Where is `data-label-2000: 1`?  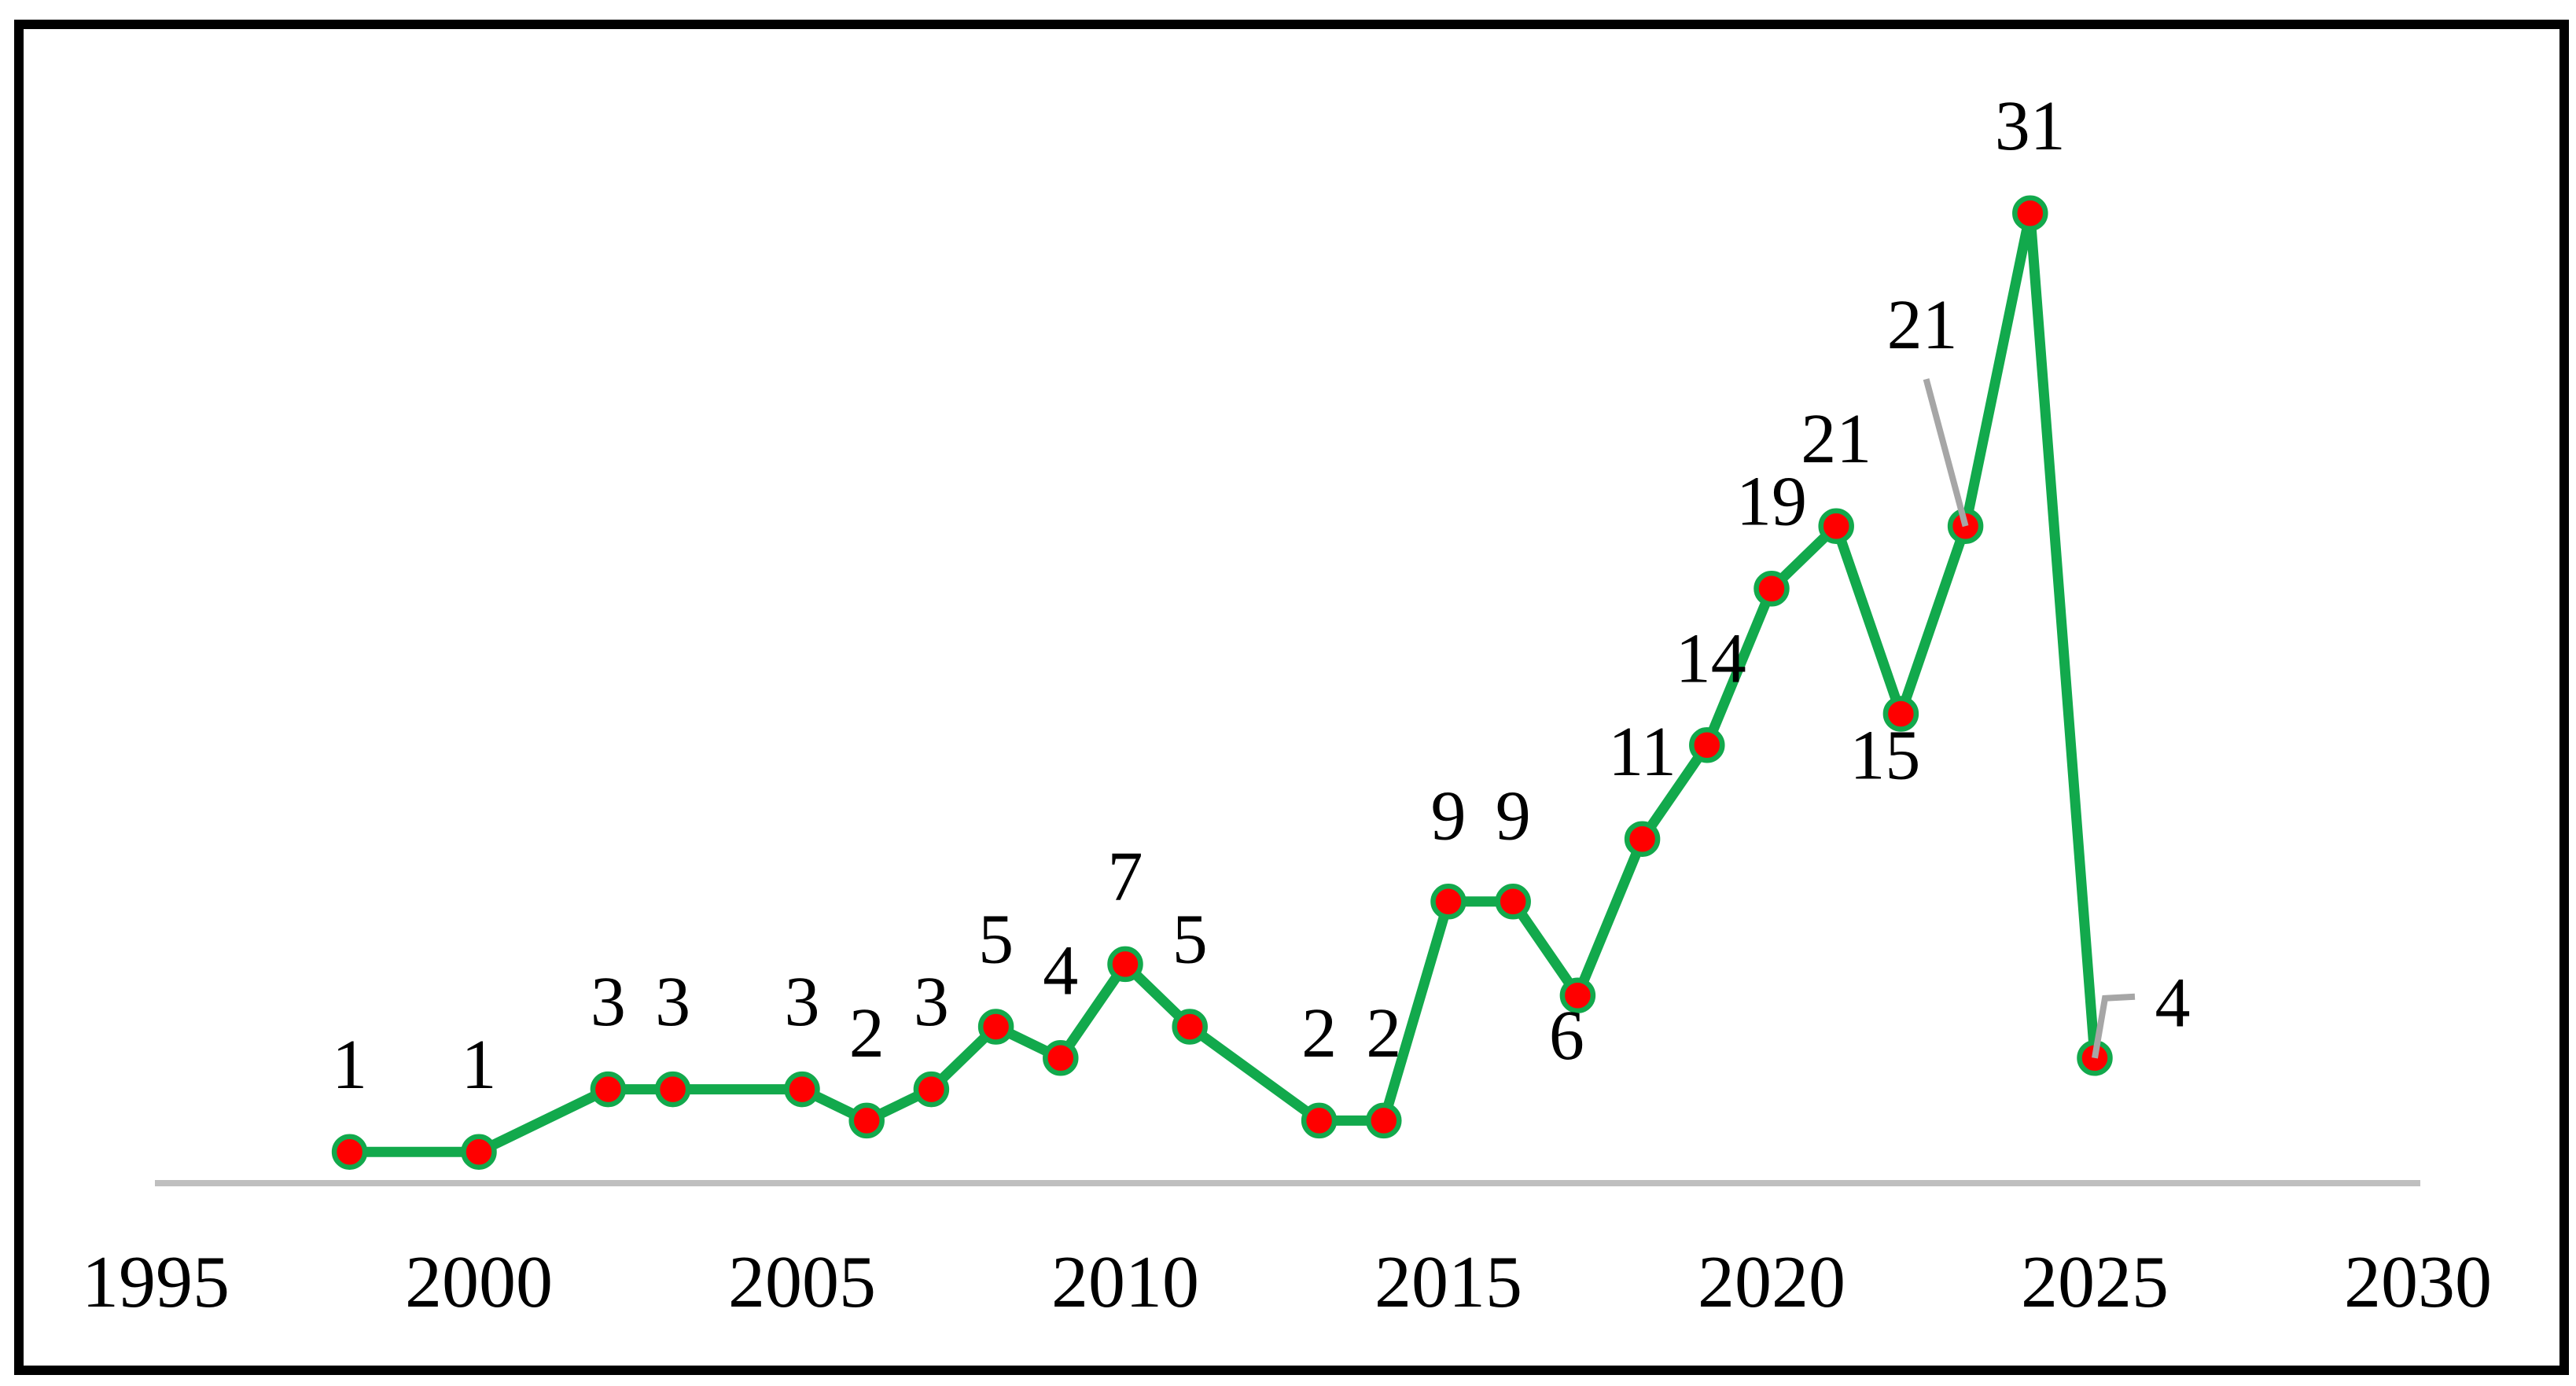 data-label-2000: 1 is located at coordinates (479, 1065).